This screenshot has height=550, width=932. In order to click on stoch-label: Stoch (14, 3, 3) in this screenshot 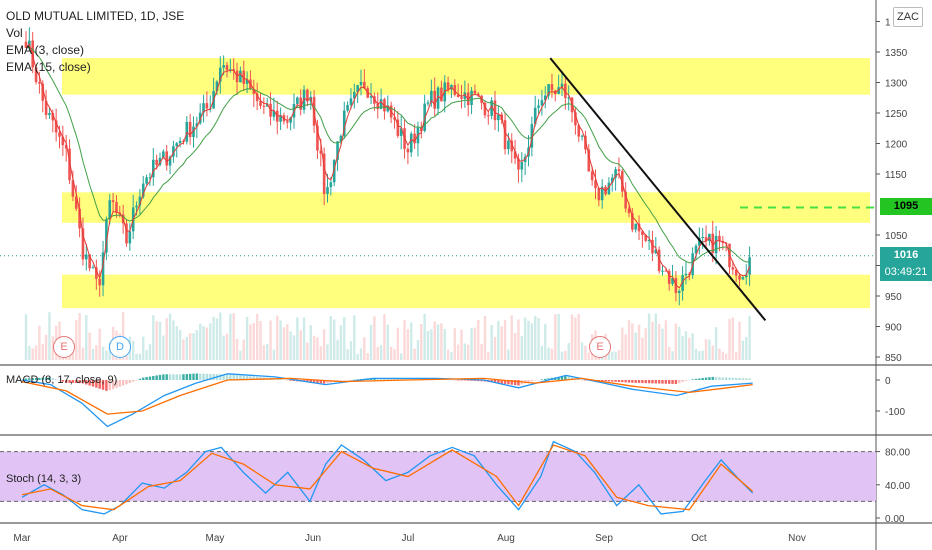, I will do `click(44, 479)`.